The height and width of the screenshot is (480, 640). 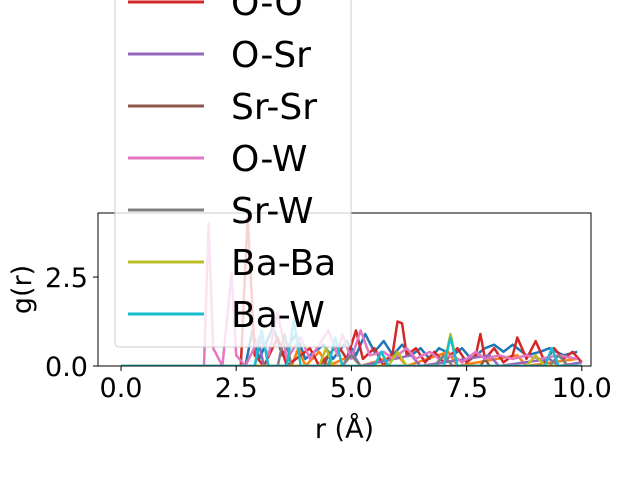 What do you see at coordinates (269, 159) in the screenshot?
I see `legend-label: O-W` at bounding box center [269, 159].